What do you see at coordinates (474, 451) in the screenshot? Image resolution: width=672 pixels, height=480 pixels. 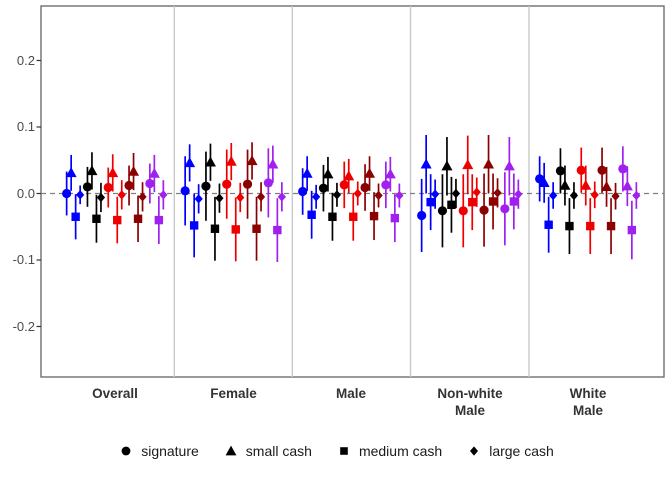 I see `diamond-icon` at bounding box center [474, 451].